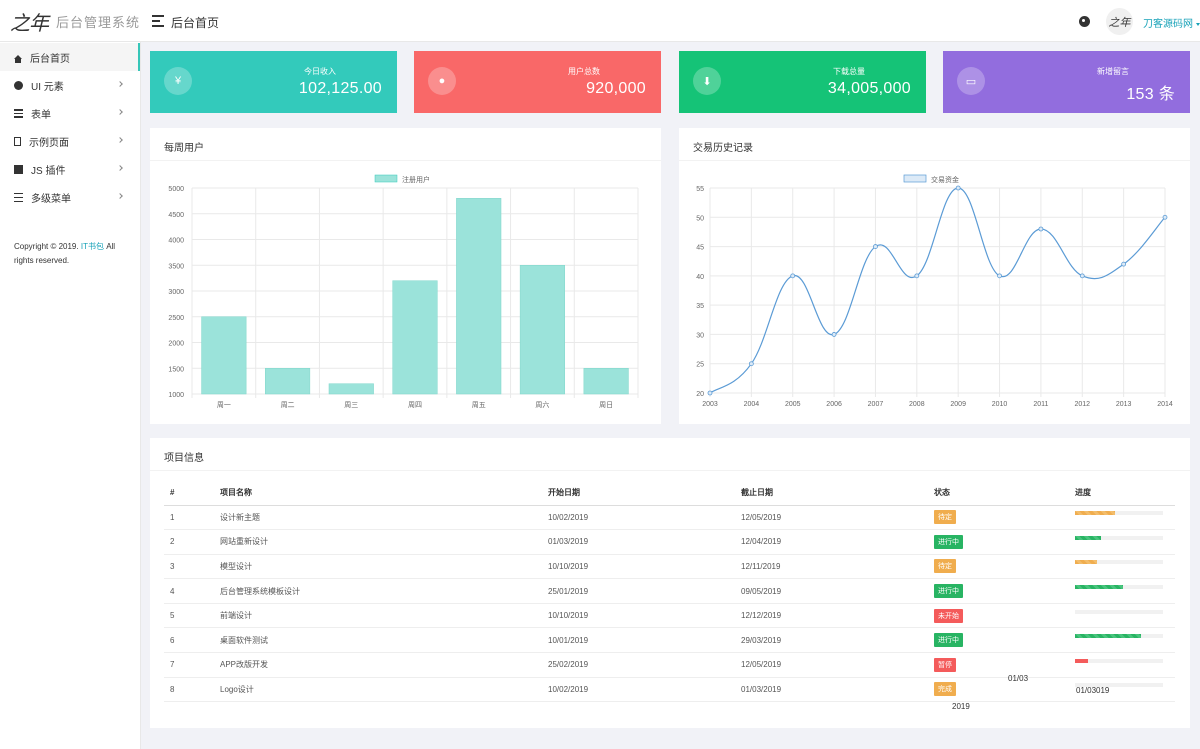  What do you see at coordinates (273, 82) in the screenshot?
I see `stat-card: ¥ 今日收入 102,125.00` at bounding box center [273, 82].